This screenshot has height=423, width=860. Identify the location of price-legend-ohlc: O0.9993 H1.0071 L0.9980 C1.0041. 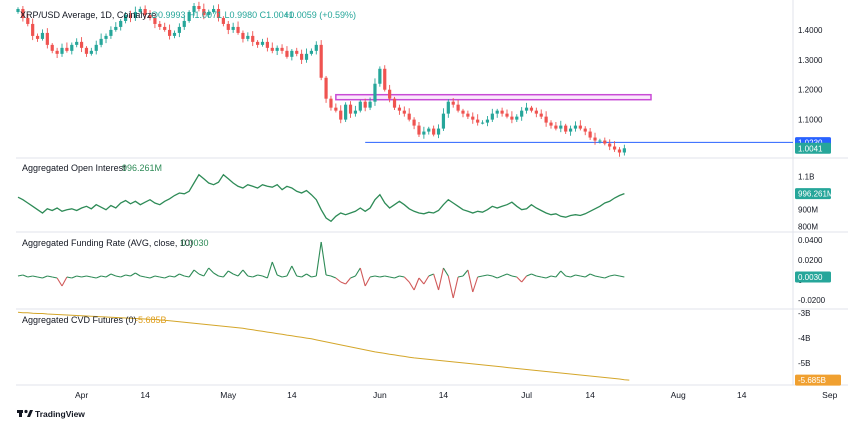
(222, 15).